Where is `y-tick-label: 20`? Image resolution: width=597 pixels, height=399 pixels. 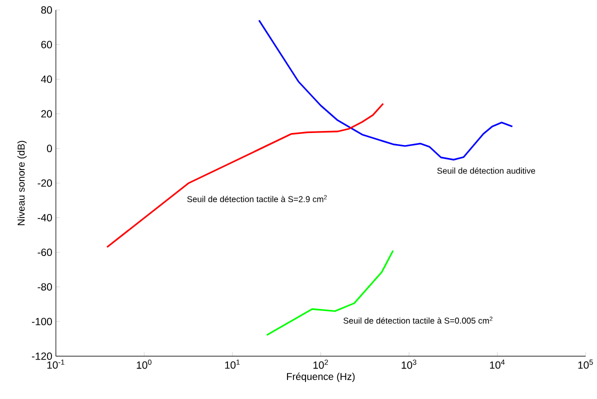 y-tick-label: 20 is located at coordinates (46, 114).